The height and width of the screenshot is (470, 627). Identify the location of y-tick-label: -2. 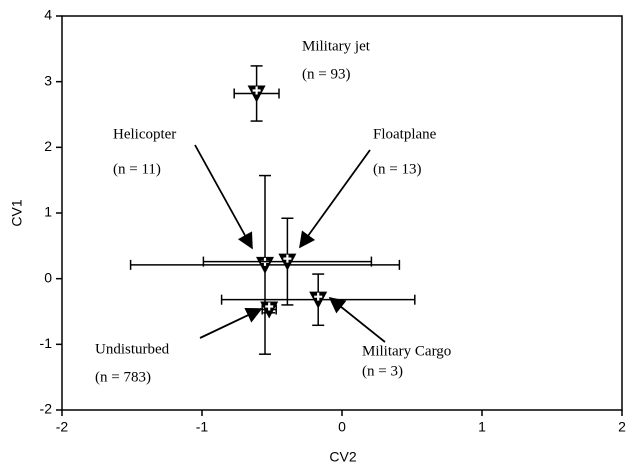
(46, 409).